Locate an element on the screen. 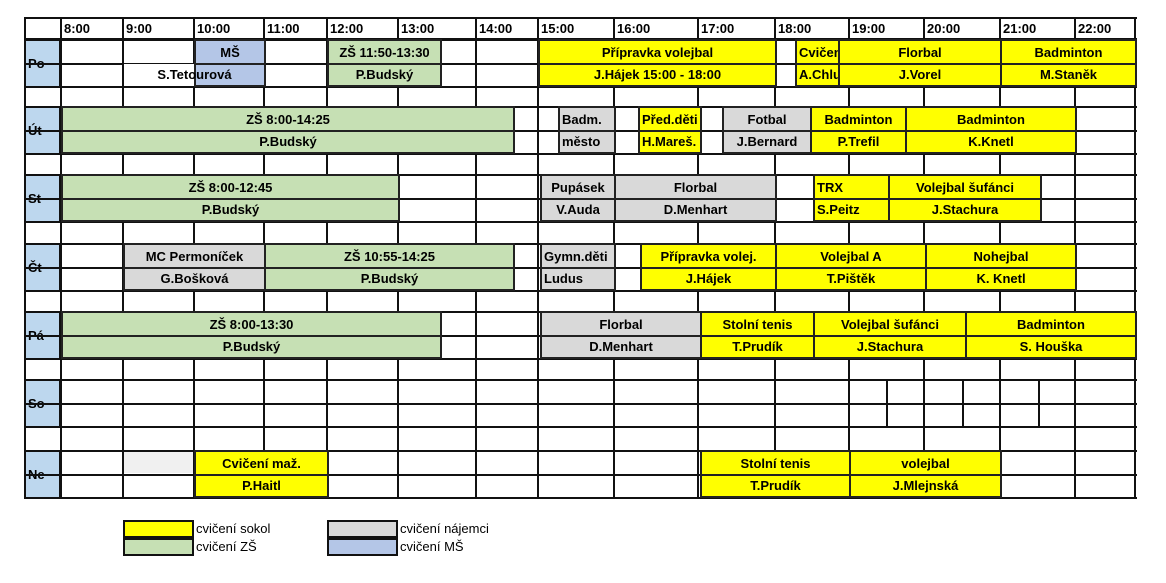 Image resolution: width=1166 pixels, height=583 pixels. hour-header-1700: 17:00 is located at coordinates (718, 28).